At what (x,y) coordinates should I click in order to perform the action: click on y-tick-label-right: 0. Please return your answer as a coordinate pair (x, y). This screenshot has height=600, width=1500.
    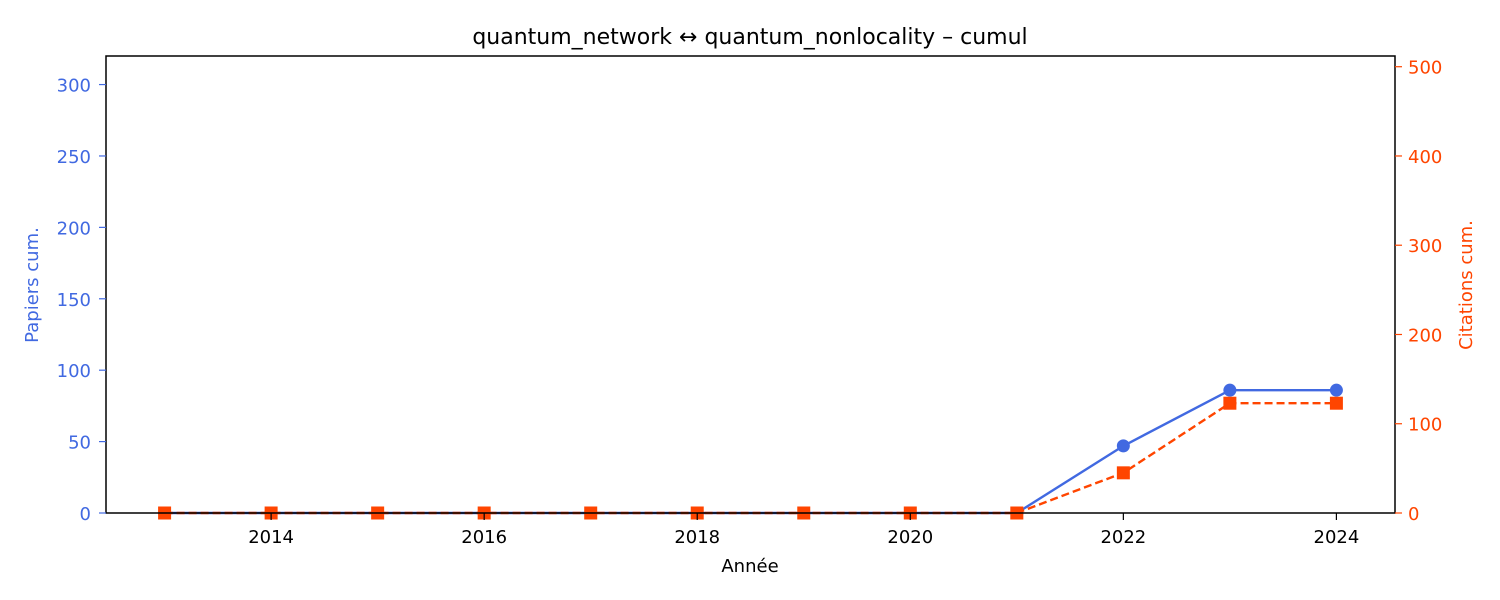
    Looking at the image, I should click on (1413, 514).